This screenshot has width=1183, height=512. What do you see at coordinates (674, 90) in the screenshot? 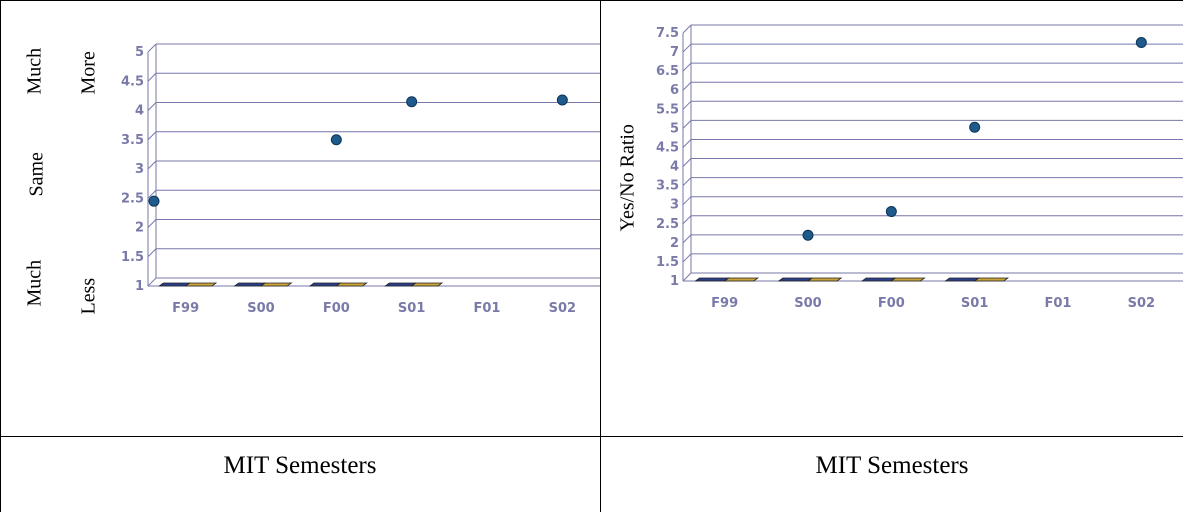
I see `y-tick-label: 6` at bounding box center [674, 90].